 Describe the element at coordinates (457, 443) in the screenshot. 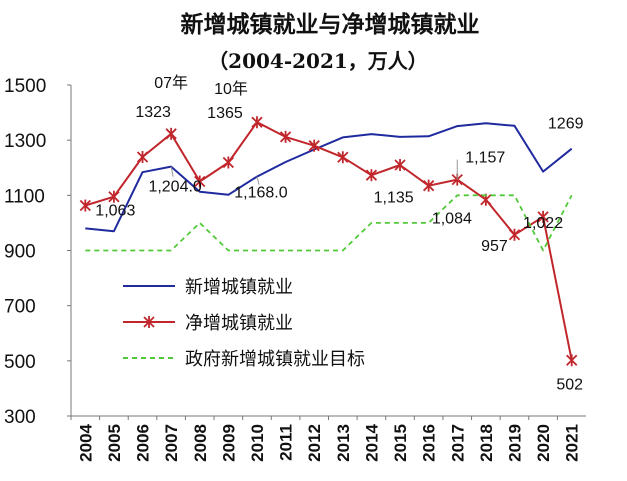

I see `x-tick-label: 2017` at that location.